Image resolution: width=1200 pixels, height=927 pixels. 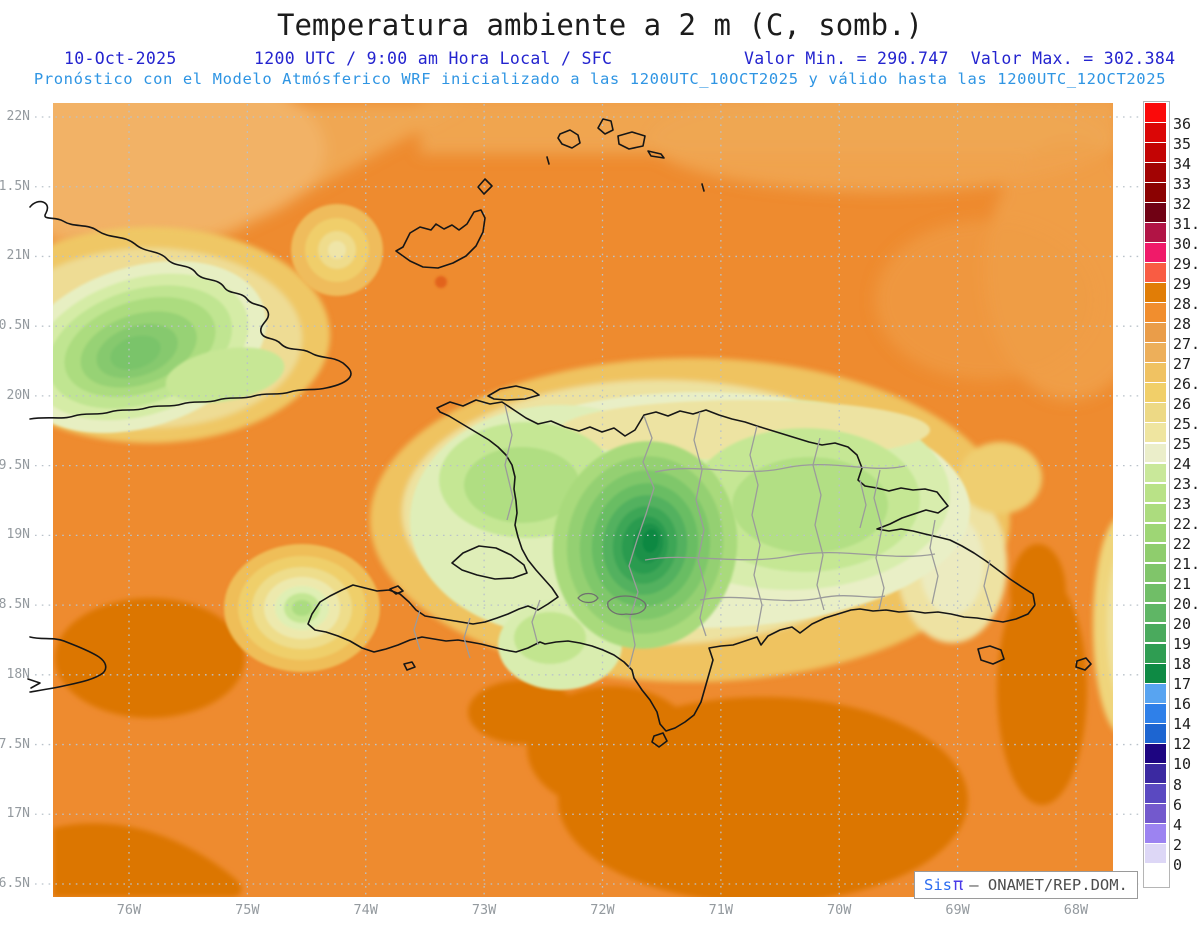 What do you see at coordinates (569, 139) in the screenshot?
I see `caicos-west` at bounding box center [569, 139].